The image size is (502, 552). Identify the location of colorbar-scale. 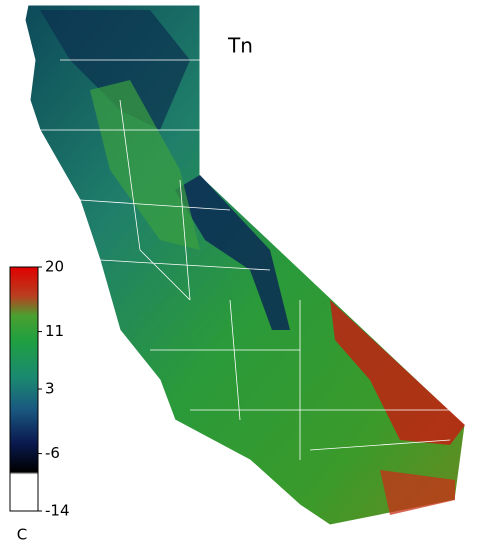
(24, 389).